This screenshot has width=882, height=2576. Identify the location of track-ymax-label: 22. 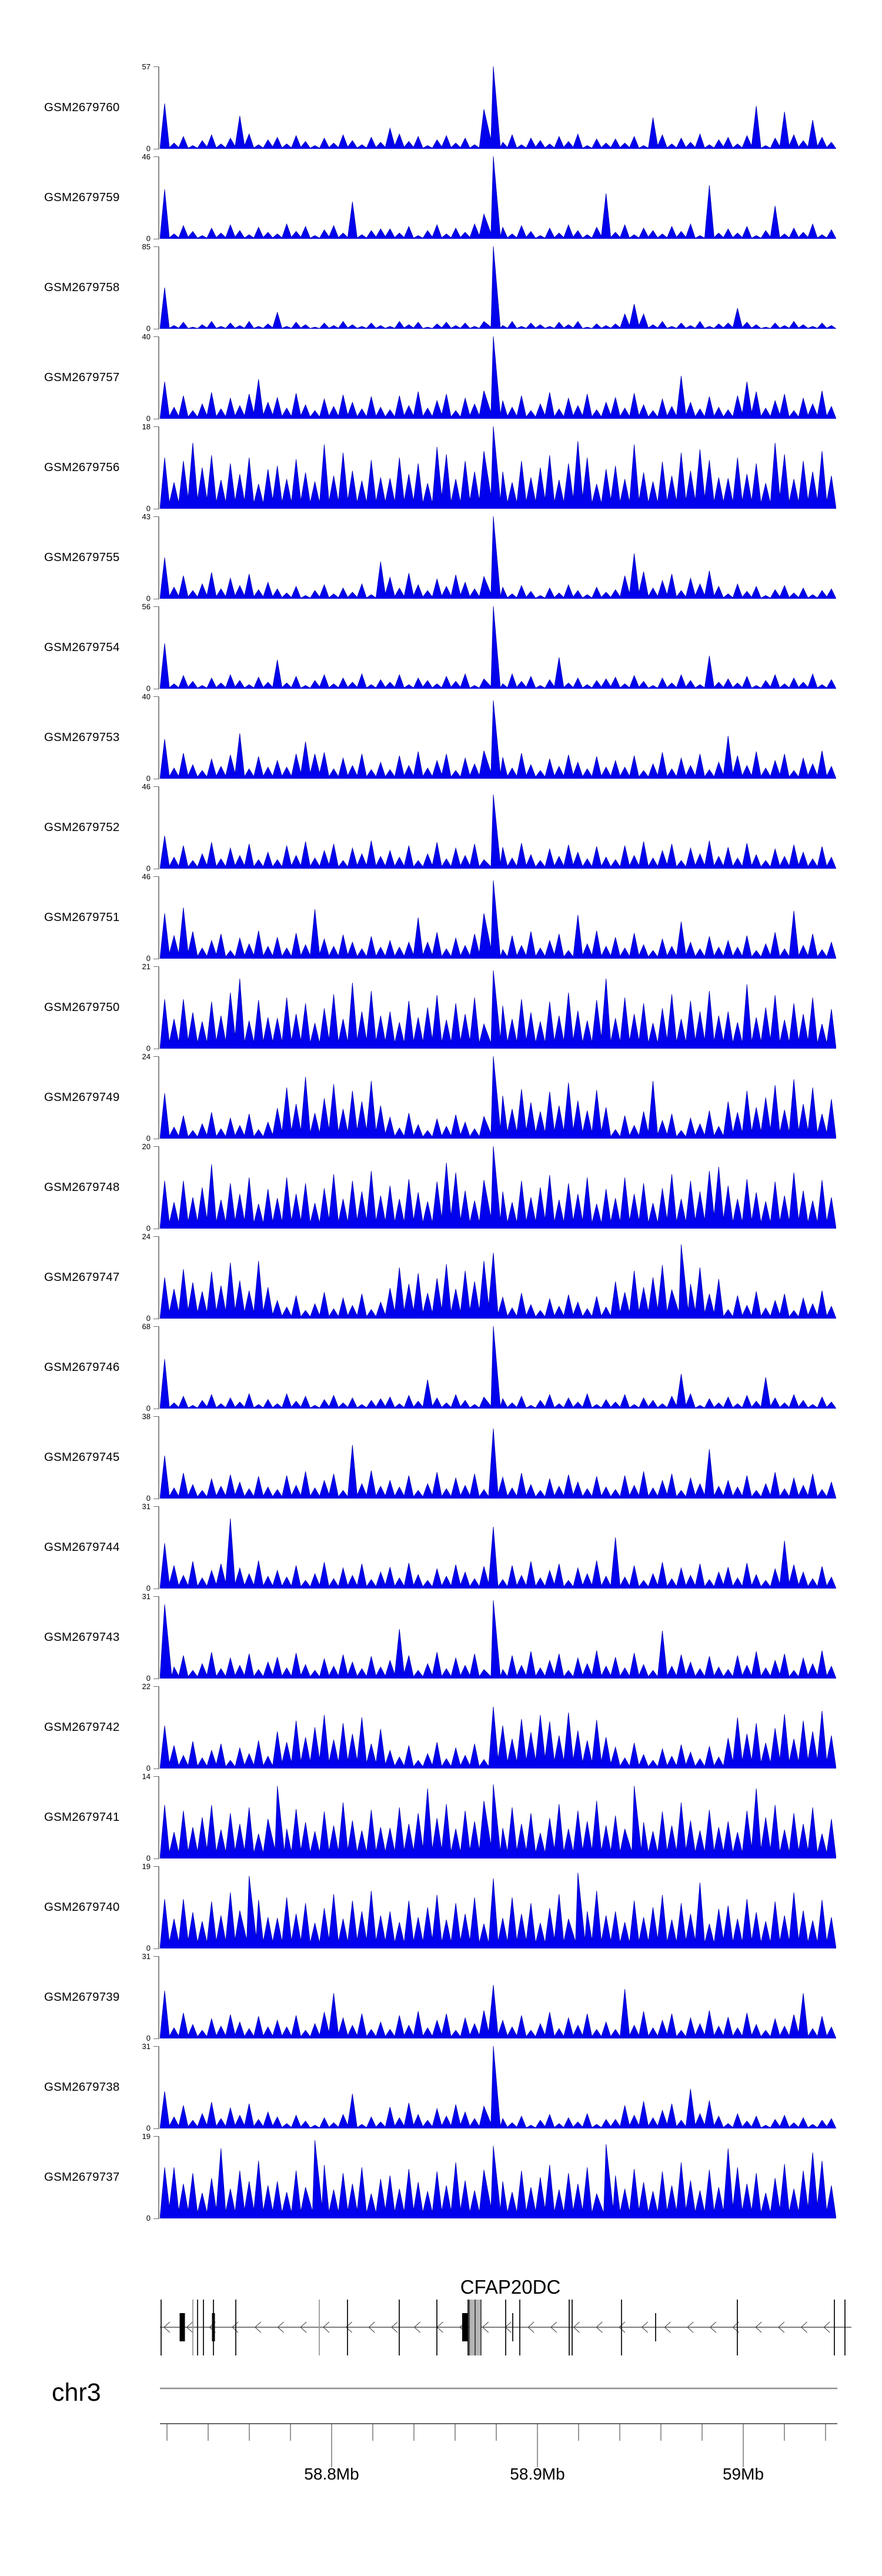
(146, 1686).